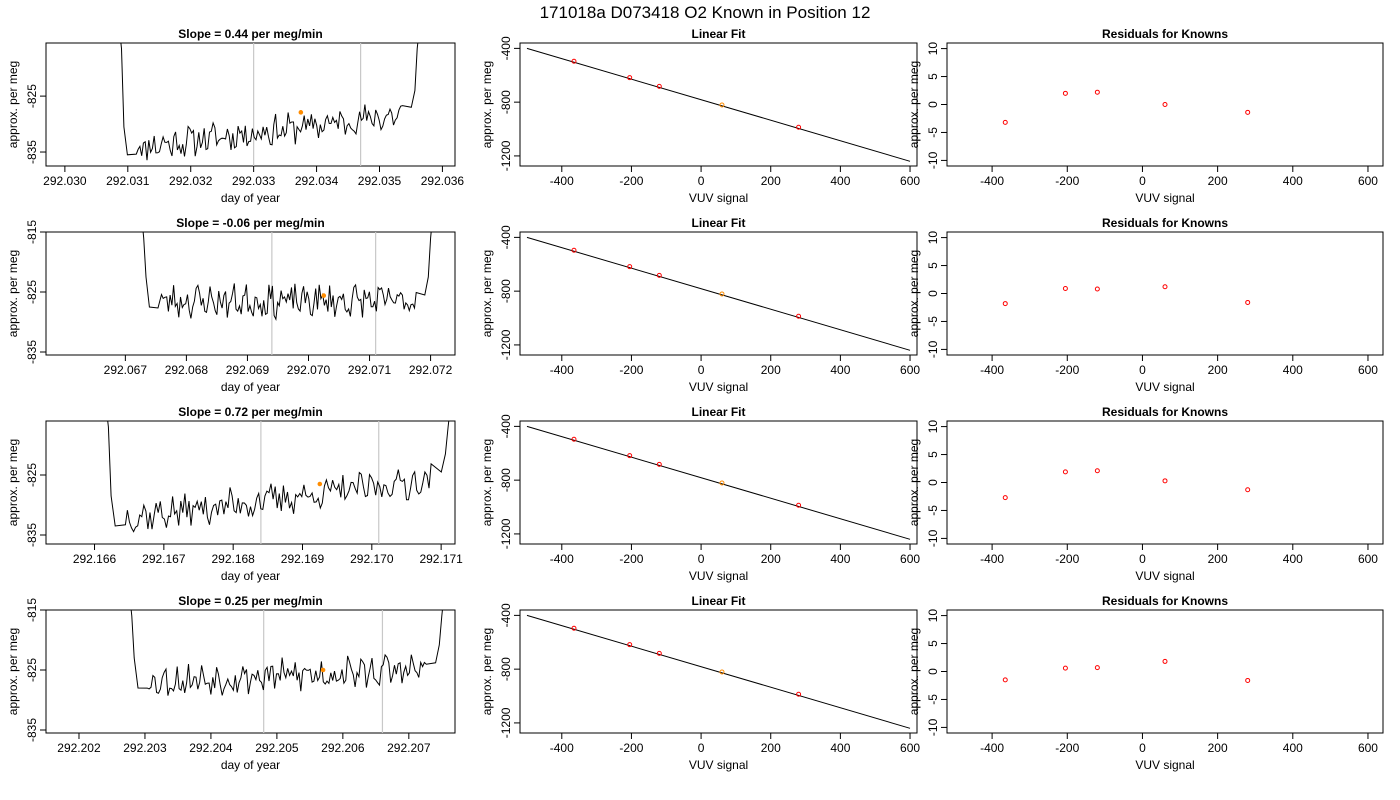 This screenshot has width=1400, height=800. I want to click on x-tick-label: 292.170, so click(372, 559).